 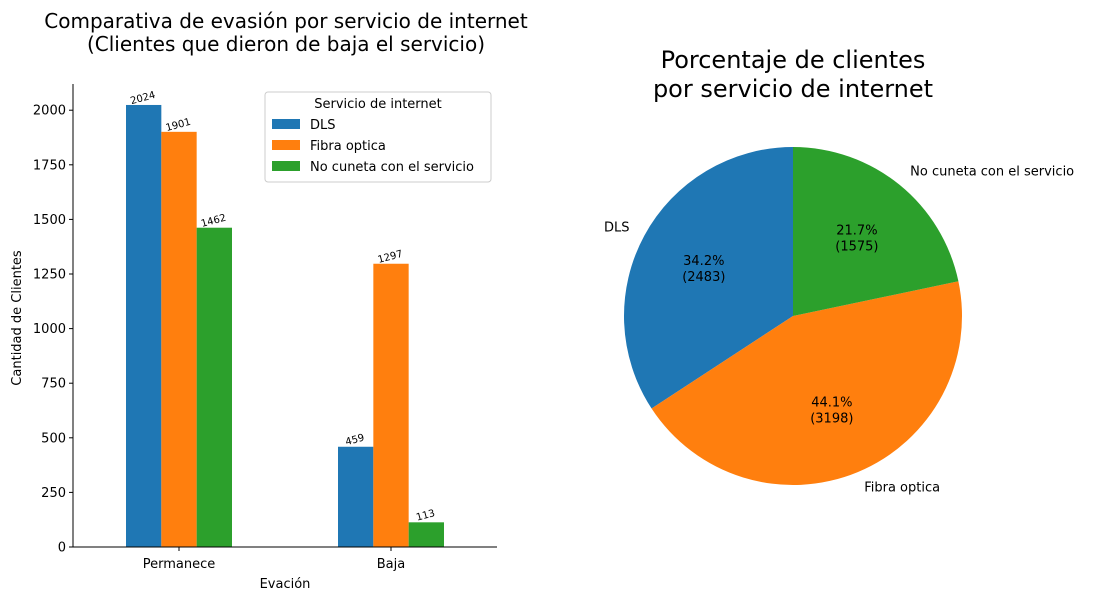 I want to click on legend-label: Fibra optica, so click(x=348, y=146).